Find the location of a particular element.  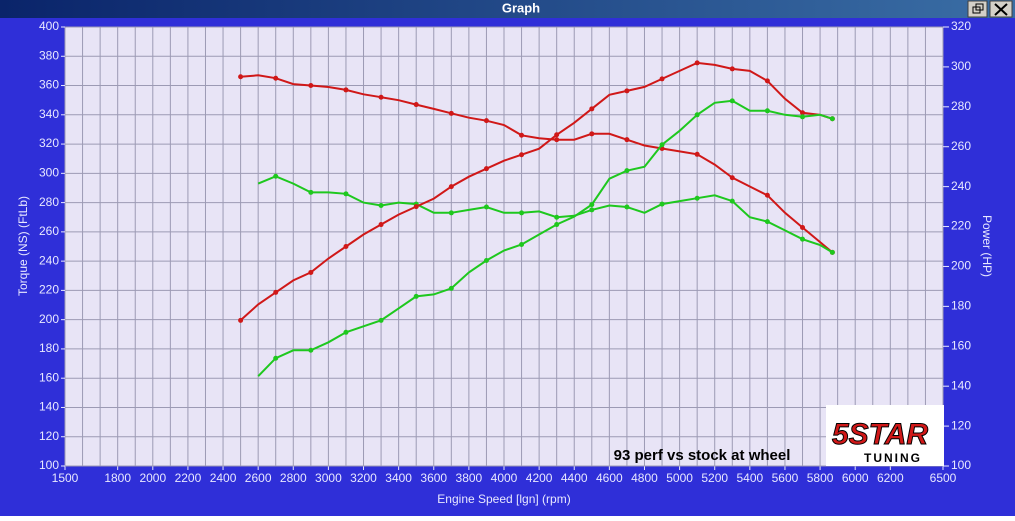

x-tick-label: 4600 is located at coordinates (609, 478).